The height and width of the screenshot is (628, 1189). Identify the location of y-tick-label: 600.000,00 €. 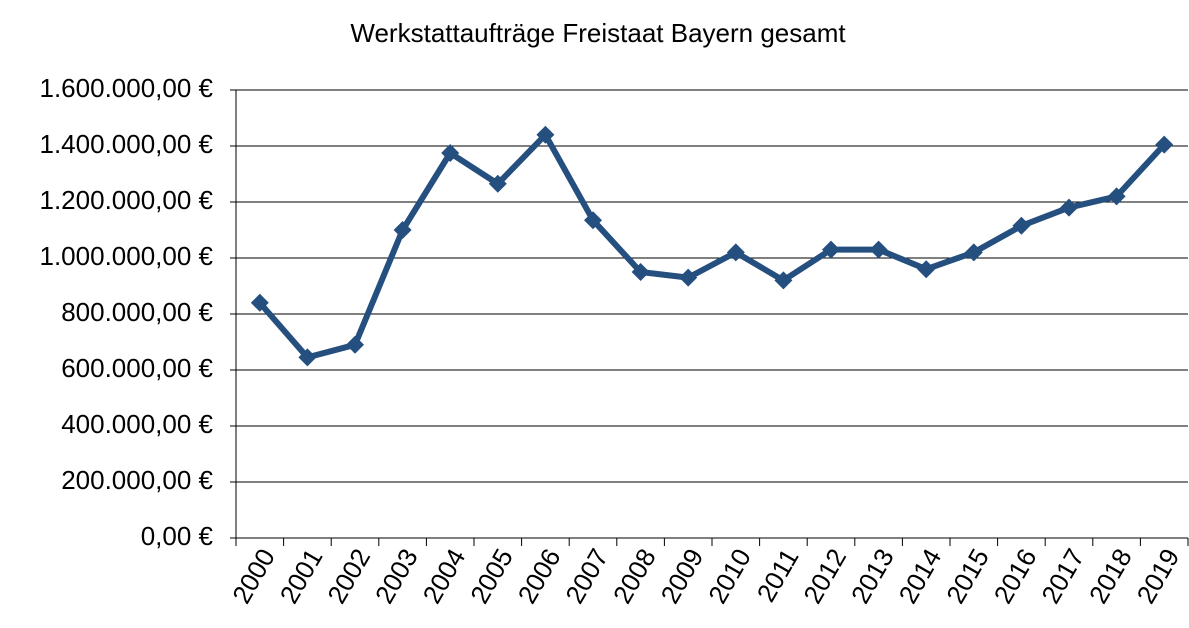
(137, 368).